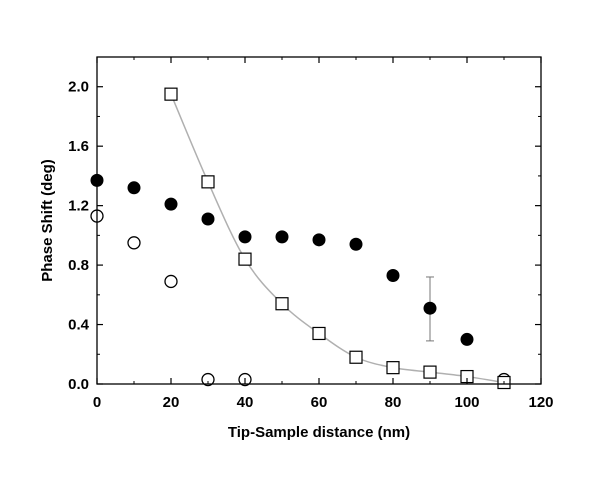 The width and height of the screenshot is (599, 479). What do you see at coordinates (97, 402) in the screenshot?
I see `x-tick-label: 0` at bounding box center [97, 402].